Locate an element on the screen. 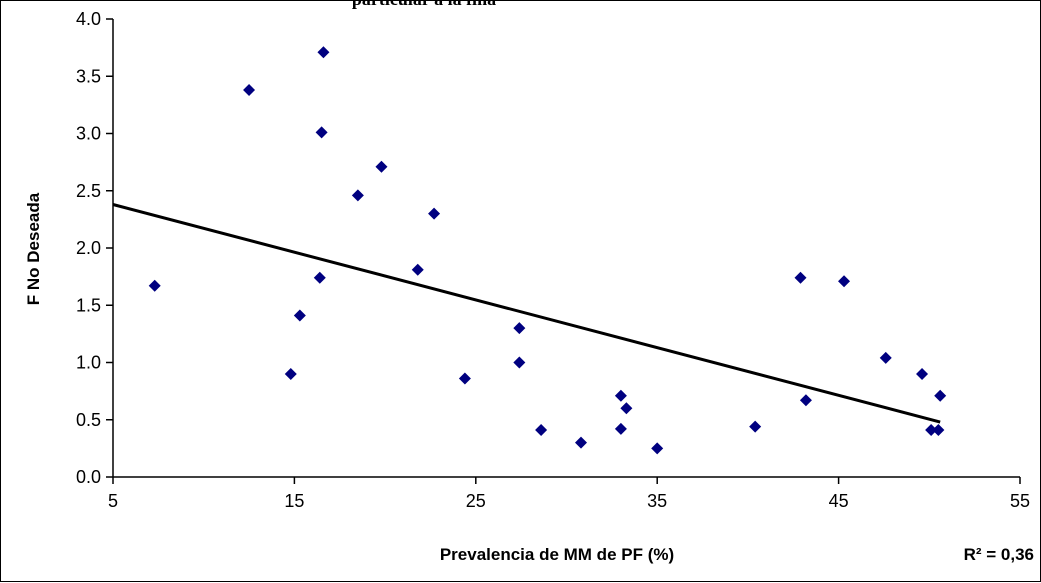 The width and height of the screenshot is (1041, 583). y-tick-label: 1.0 is located at coordinates (88, 363).